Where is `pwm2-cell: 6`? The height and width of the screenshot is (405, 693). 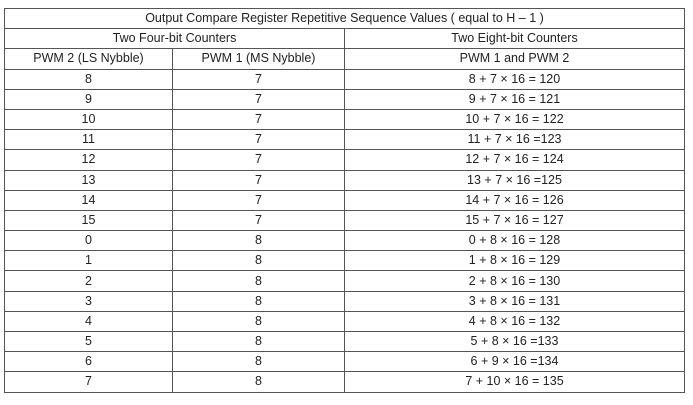 pwm2-cell: 6 is located at coordinates (88, 362).